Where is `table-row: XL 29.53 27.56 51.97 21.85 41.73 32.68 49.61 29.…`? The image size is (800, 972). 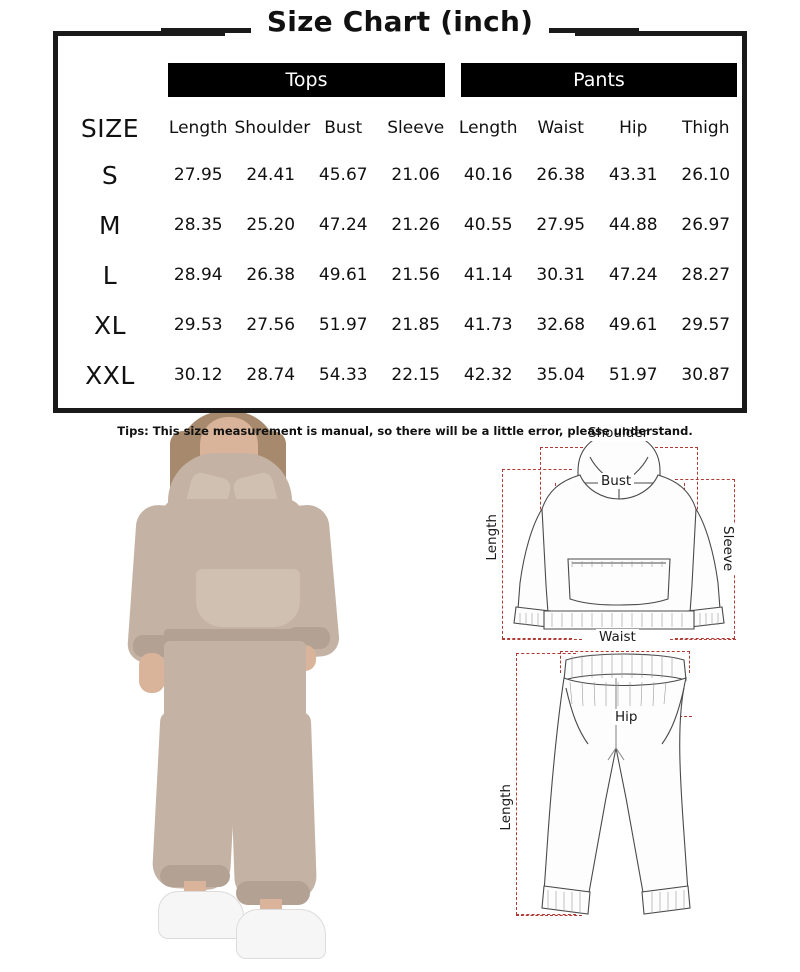
table-row: XL 29.53 27.56 51.97 21.85 41.73 32.68 49.61 29.… is located at coordinates (400, 325).